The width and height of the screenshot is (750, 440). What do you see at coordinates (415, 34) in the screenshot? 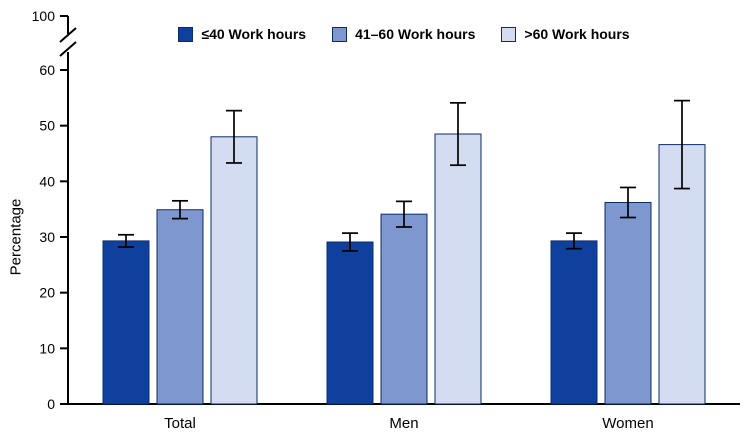
I see `legend-label: 41–60 Work hours` at bounding box center [415, 34].